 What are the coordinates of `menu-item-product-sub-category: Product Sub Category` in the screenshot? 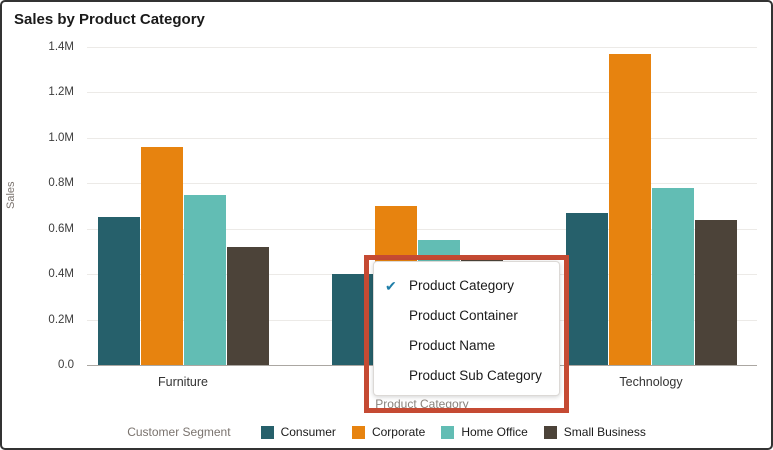 It's located at (466, 376).